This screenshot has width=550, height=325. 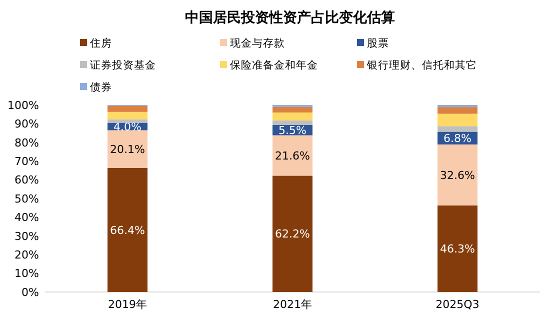 What do you see at coordinates (290, 17) in the screenshot?
I see `chart-title: 中国居民投资性资产占比变化估算` at bounding box center [290, 17].